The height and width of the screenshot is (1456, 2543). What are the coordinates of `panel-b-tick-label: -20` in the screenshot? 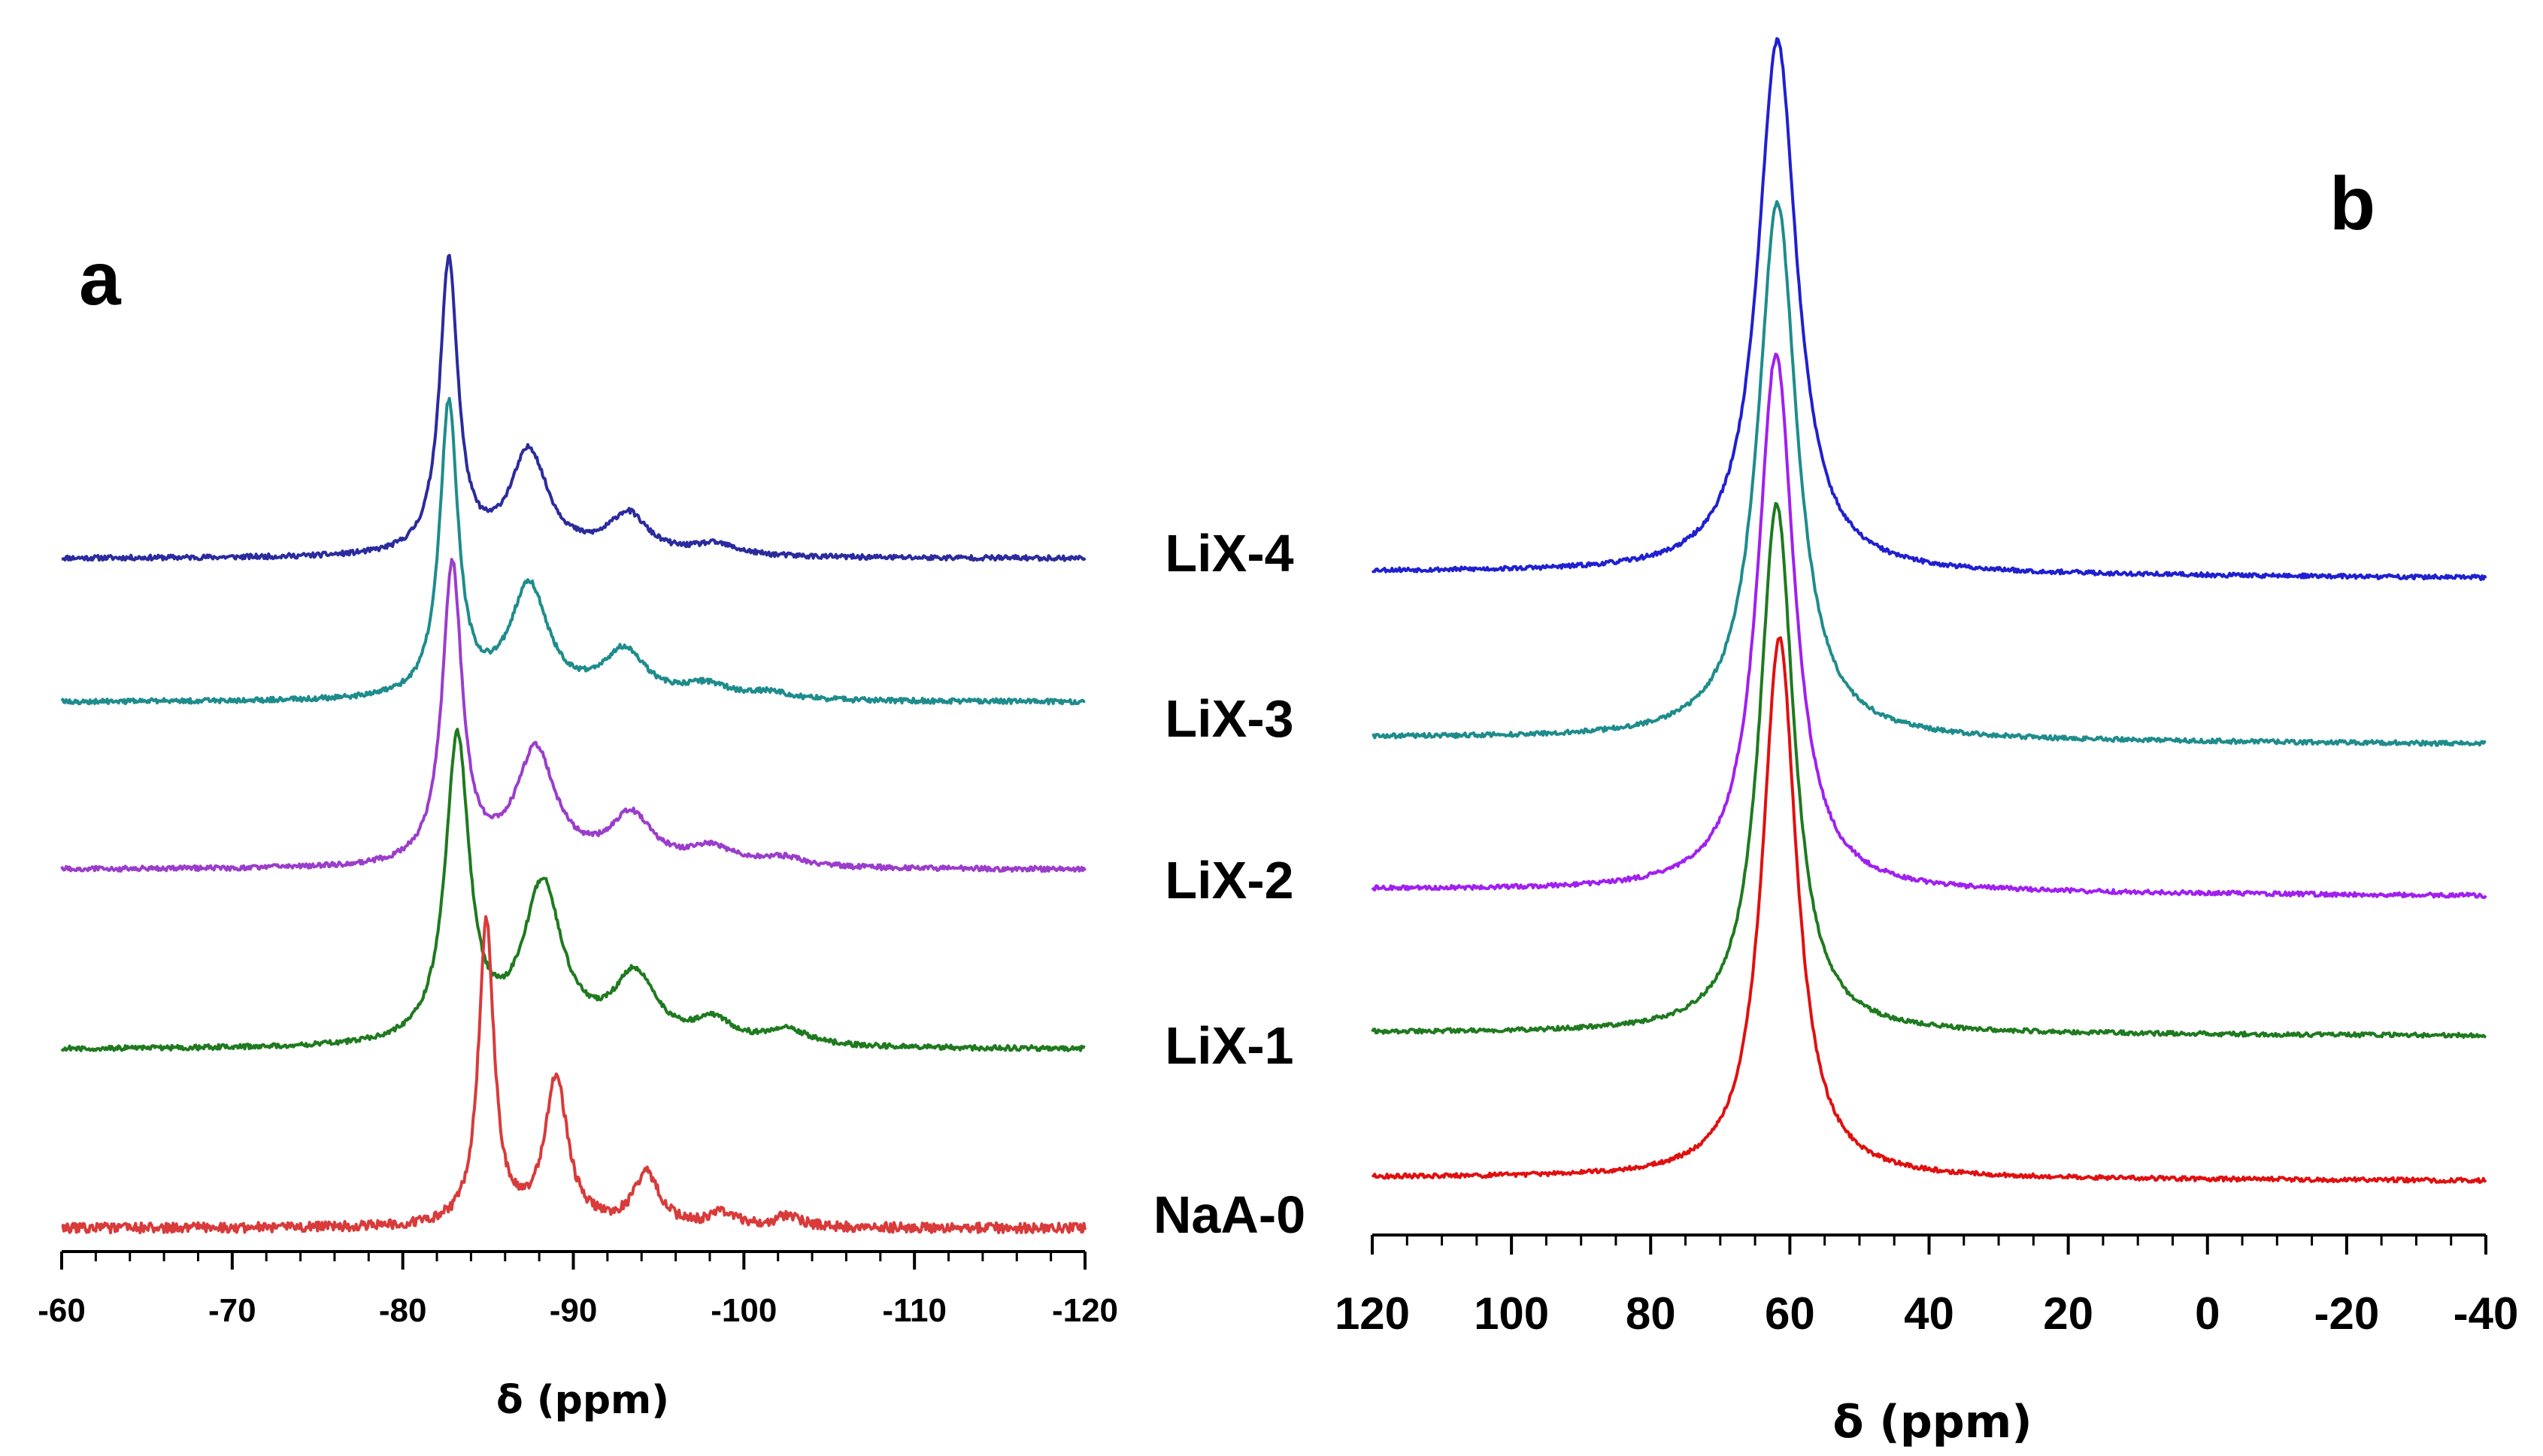 It's located at (2347, 1313).